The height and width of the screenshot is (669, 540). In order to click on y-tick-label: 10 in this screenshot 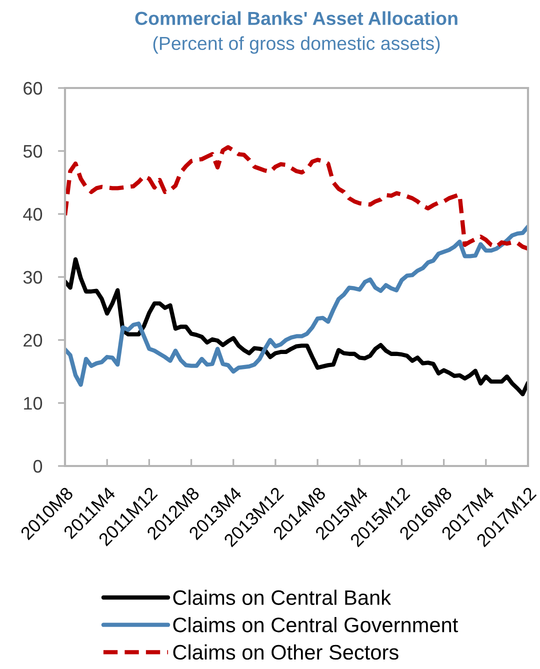, I will do `click(33, 403)`.